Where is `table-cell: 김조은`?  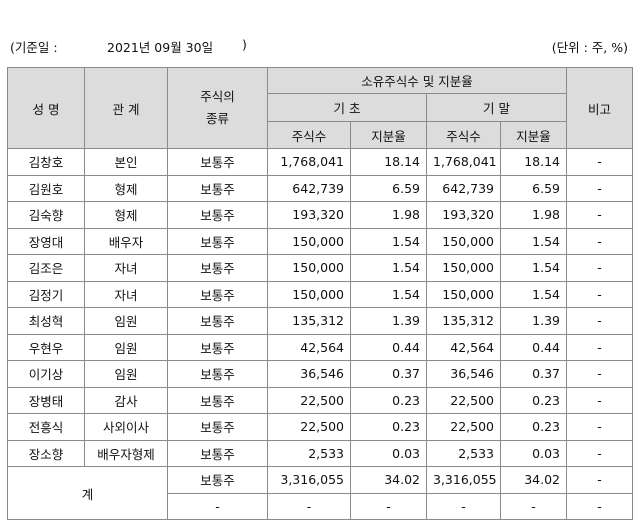
table-cell: 김조은 is located at coordinates (46, 268).